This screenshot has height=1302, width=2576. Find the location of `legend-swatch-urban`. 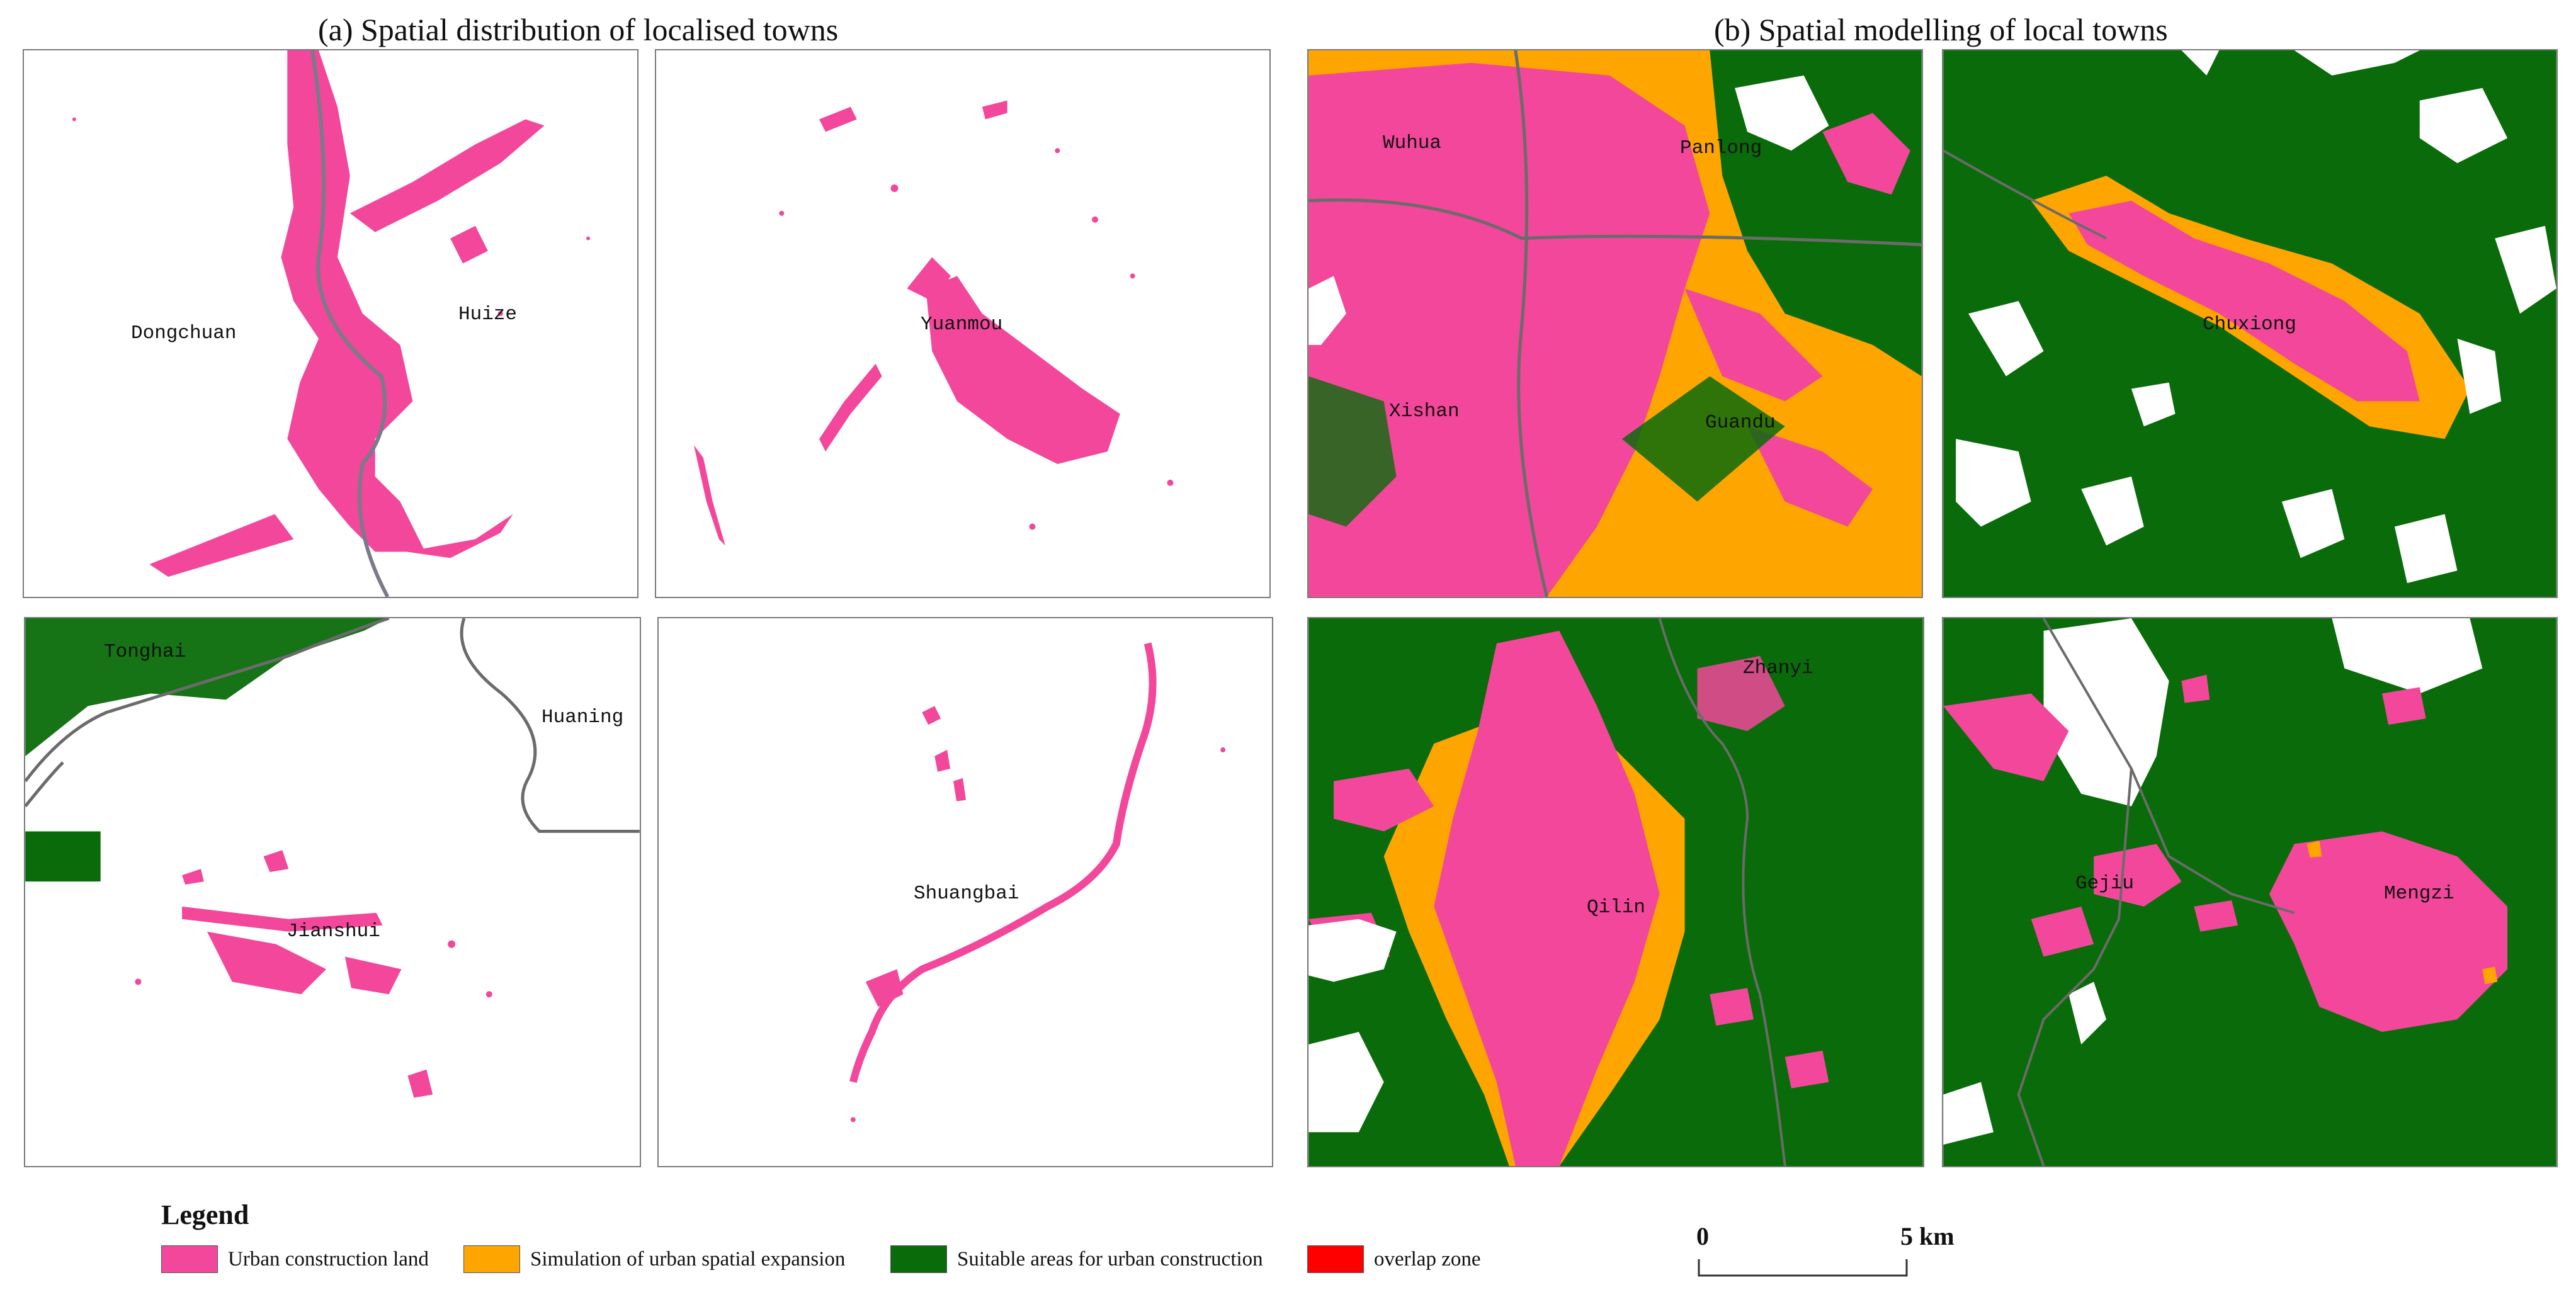

legend-swatch-urban is located at coordinates (189, 1259).